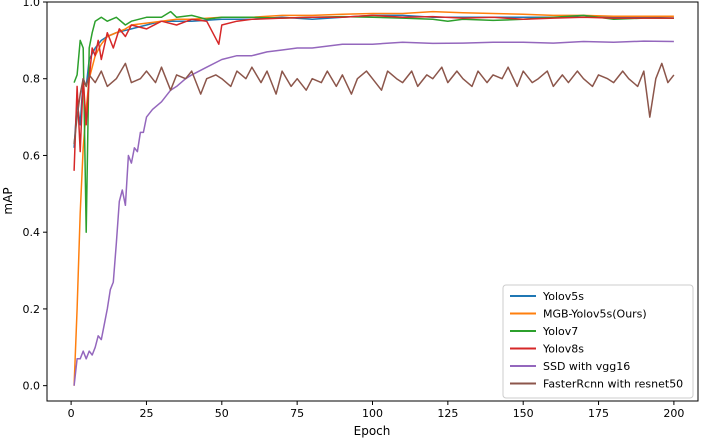 This screenshot has width=704, height=439. I want to click on y-tick-label: 0.8, so click(32, 79).